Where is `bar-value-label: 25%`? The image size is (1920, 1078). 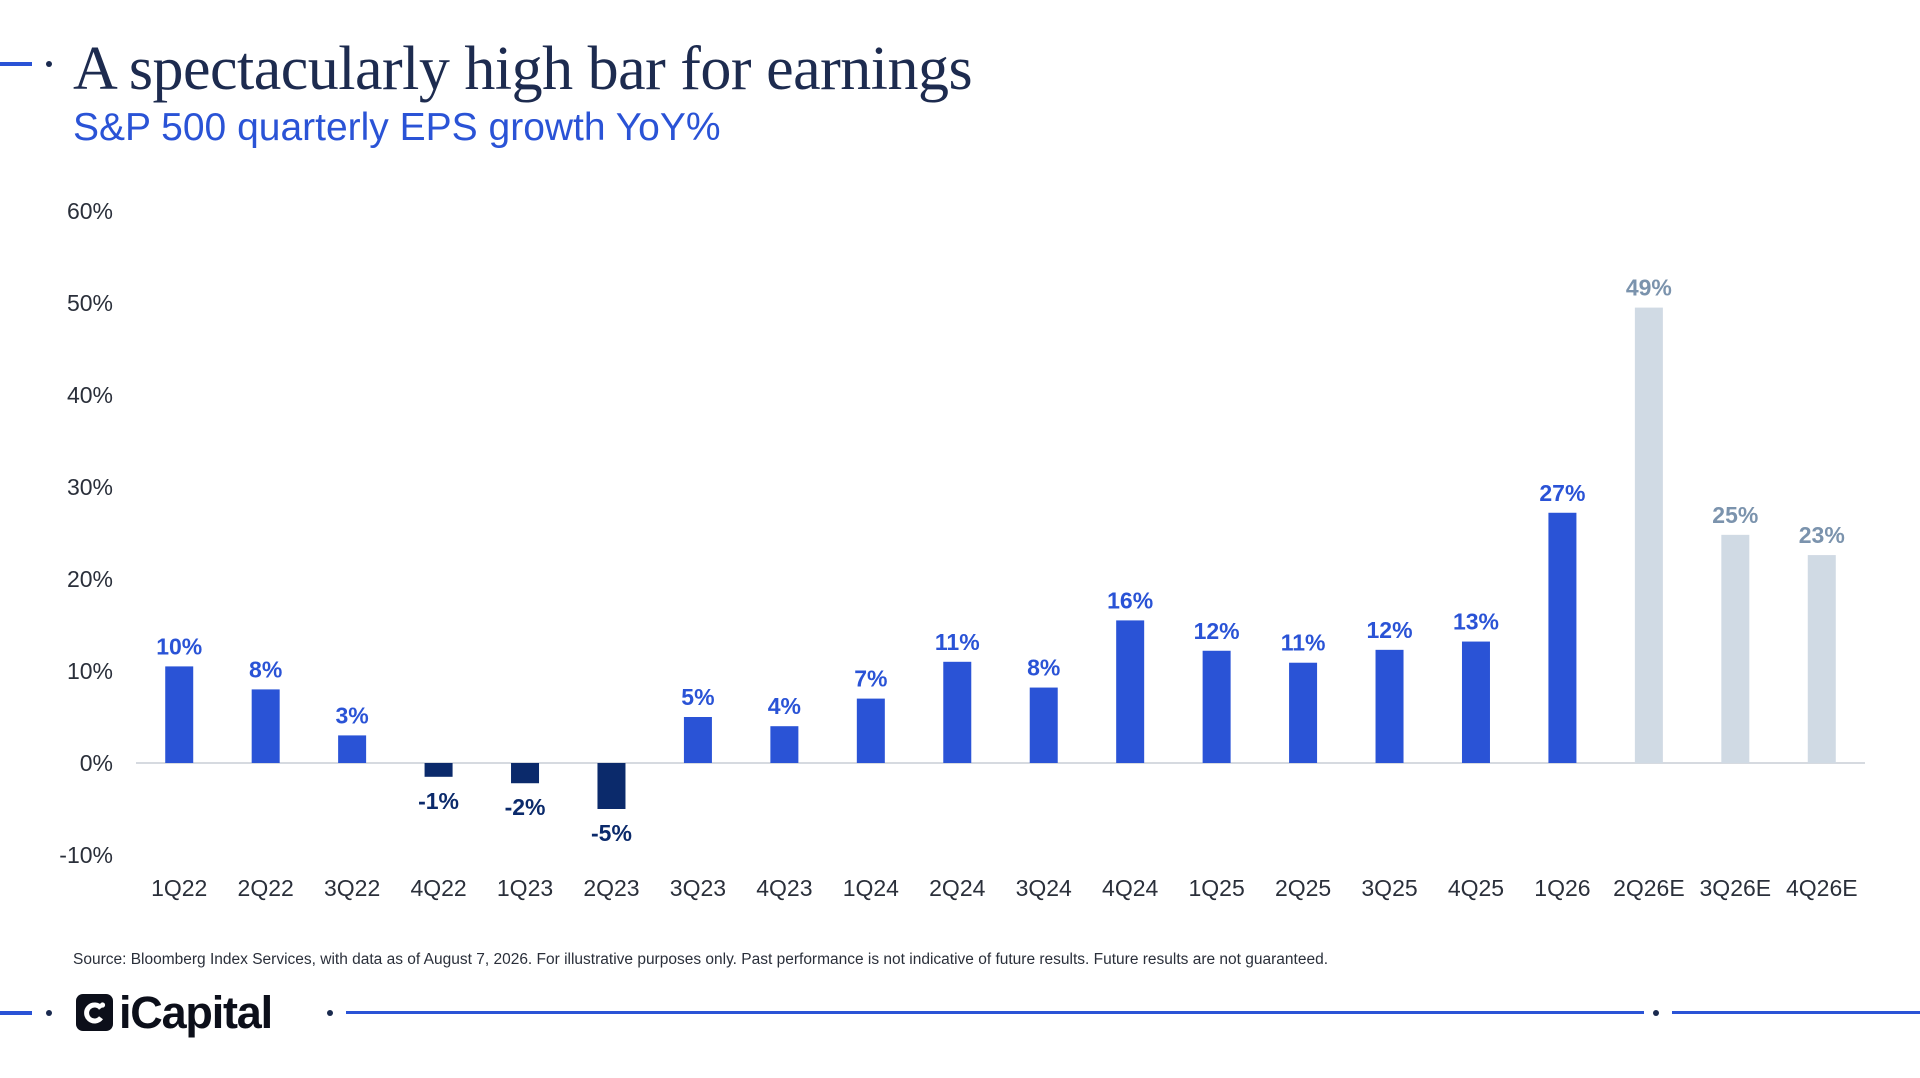 bar-value-label: 25% is located at coordinates (1735, 515).